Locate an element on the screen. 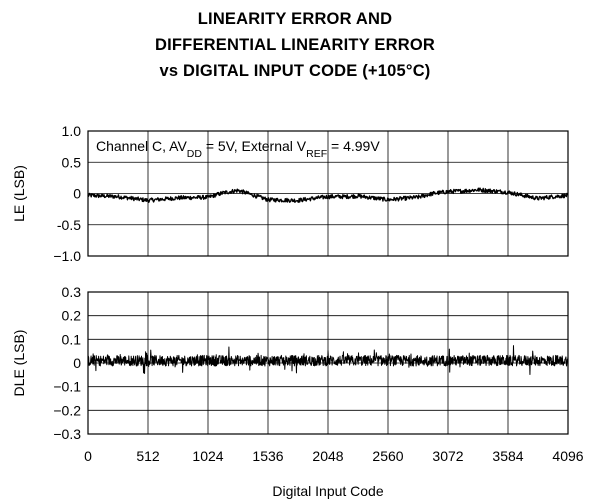  chart-title-line-2: DIFFERENTIAL LINEARITY ERROR is located at coordinates (294, 45).